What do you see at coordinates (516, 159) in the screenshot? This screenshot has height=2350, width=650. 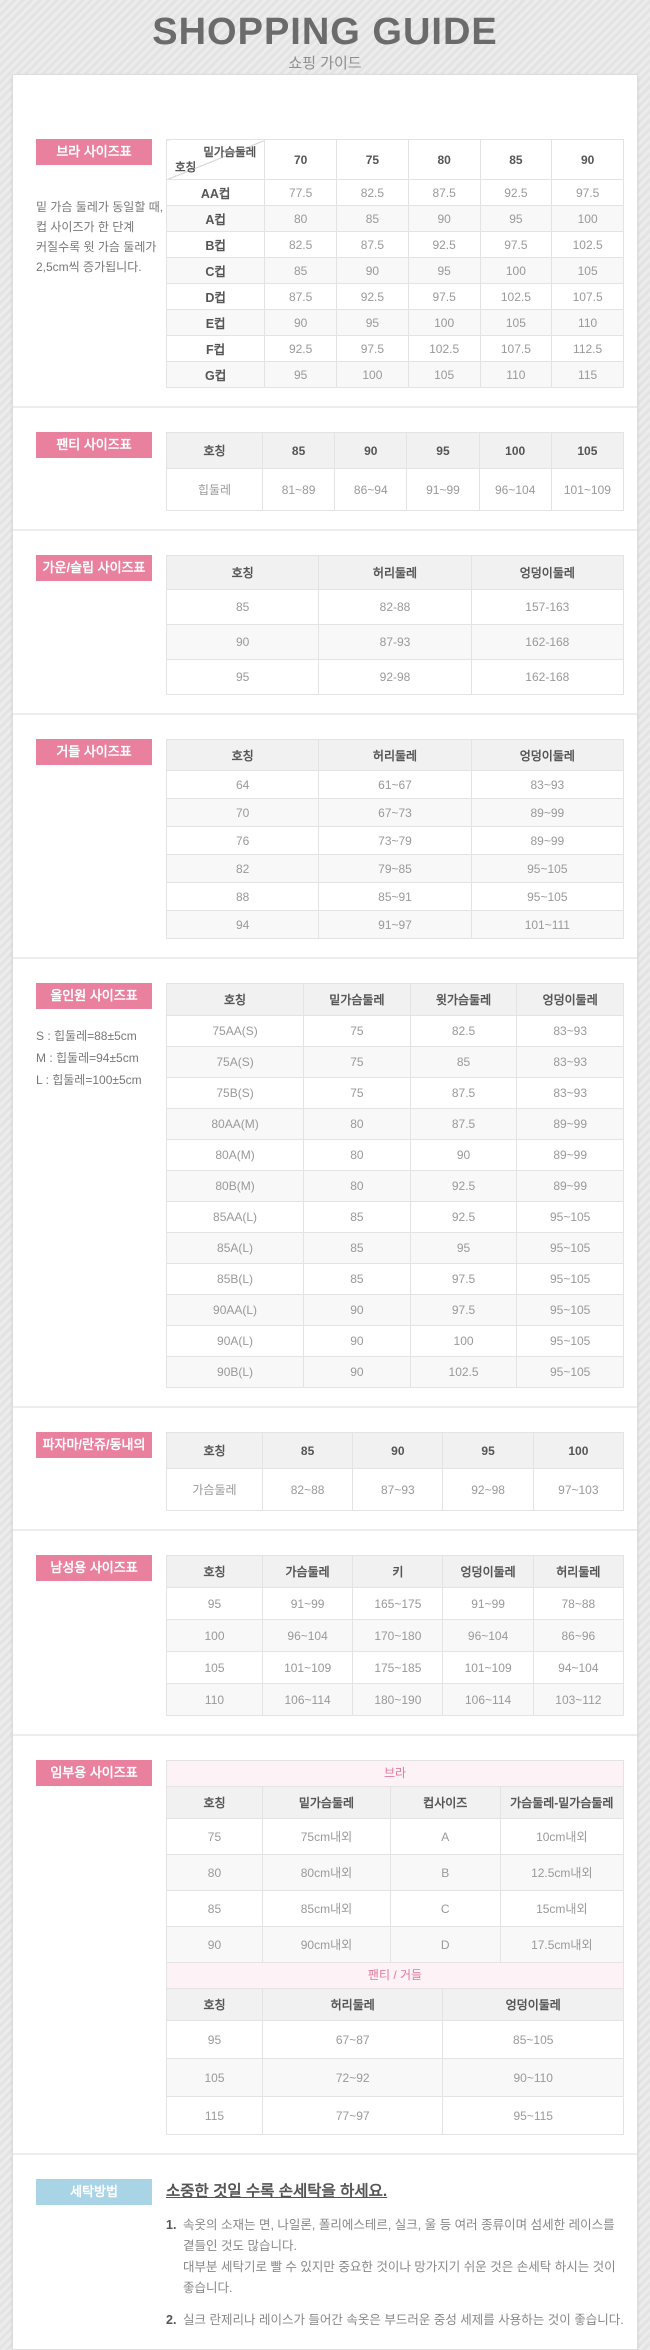 I see `column-header: 85` at bounding box center [516, 159].